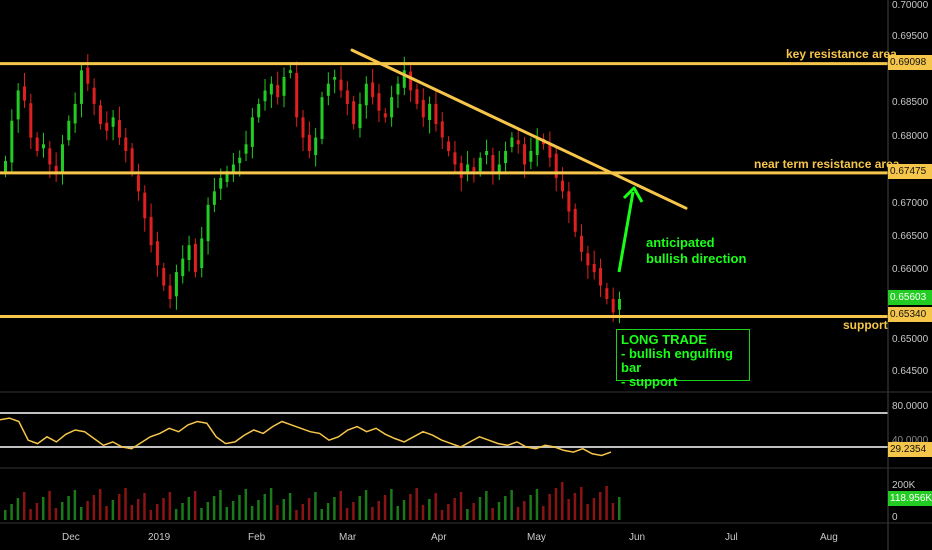 This screenshot has width=932, height=550. I want to click on x-tick-label: 2019, so click(159, 537).